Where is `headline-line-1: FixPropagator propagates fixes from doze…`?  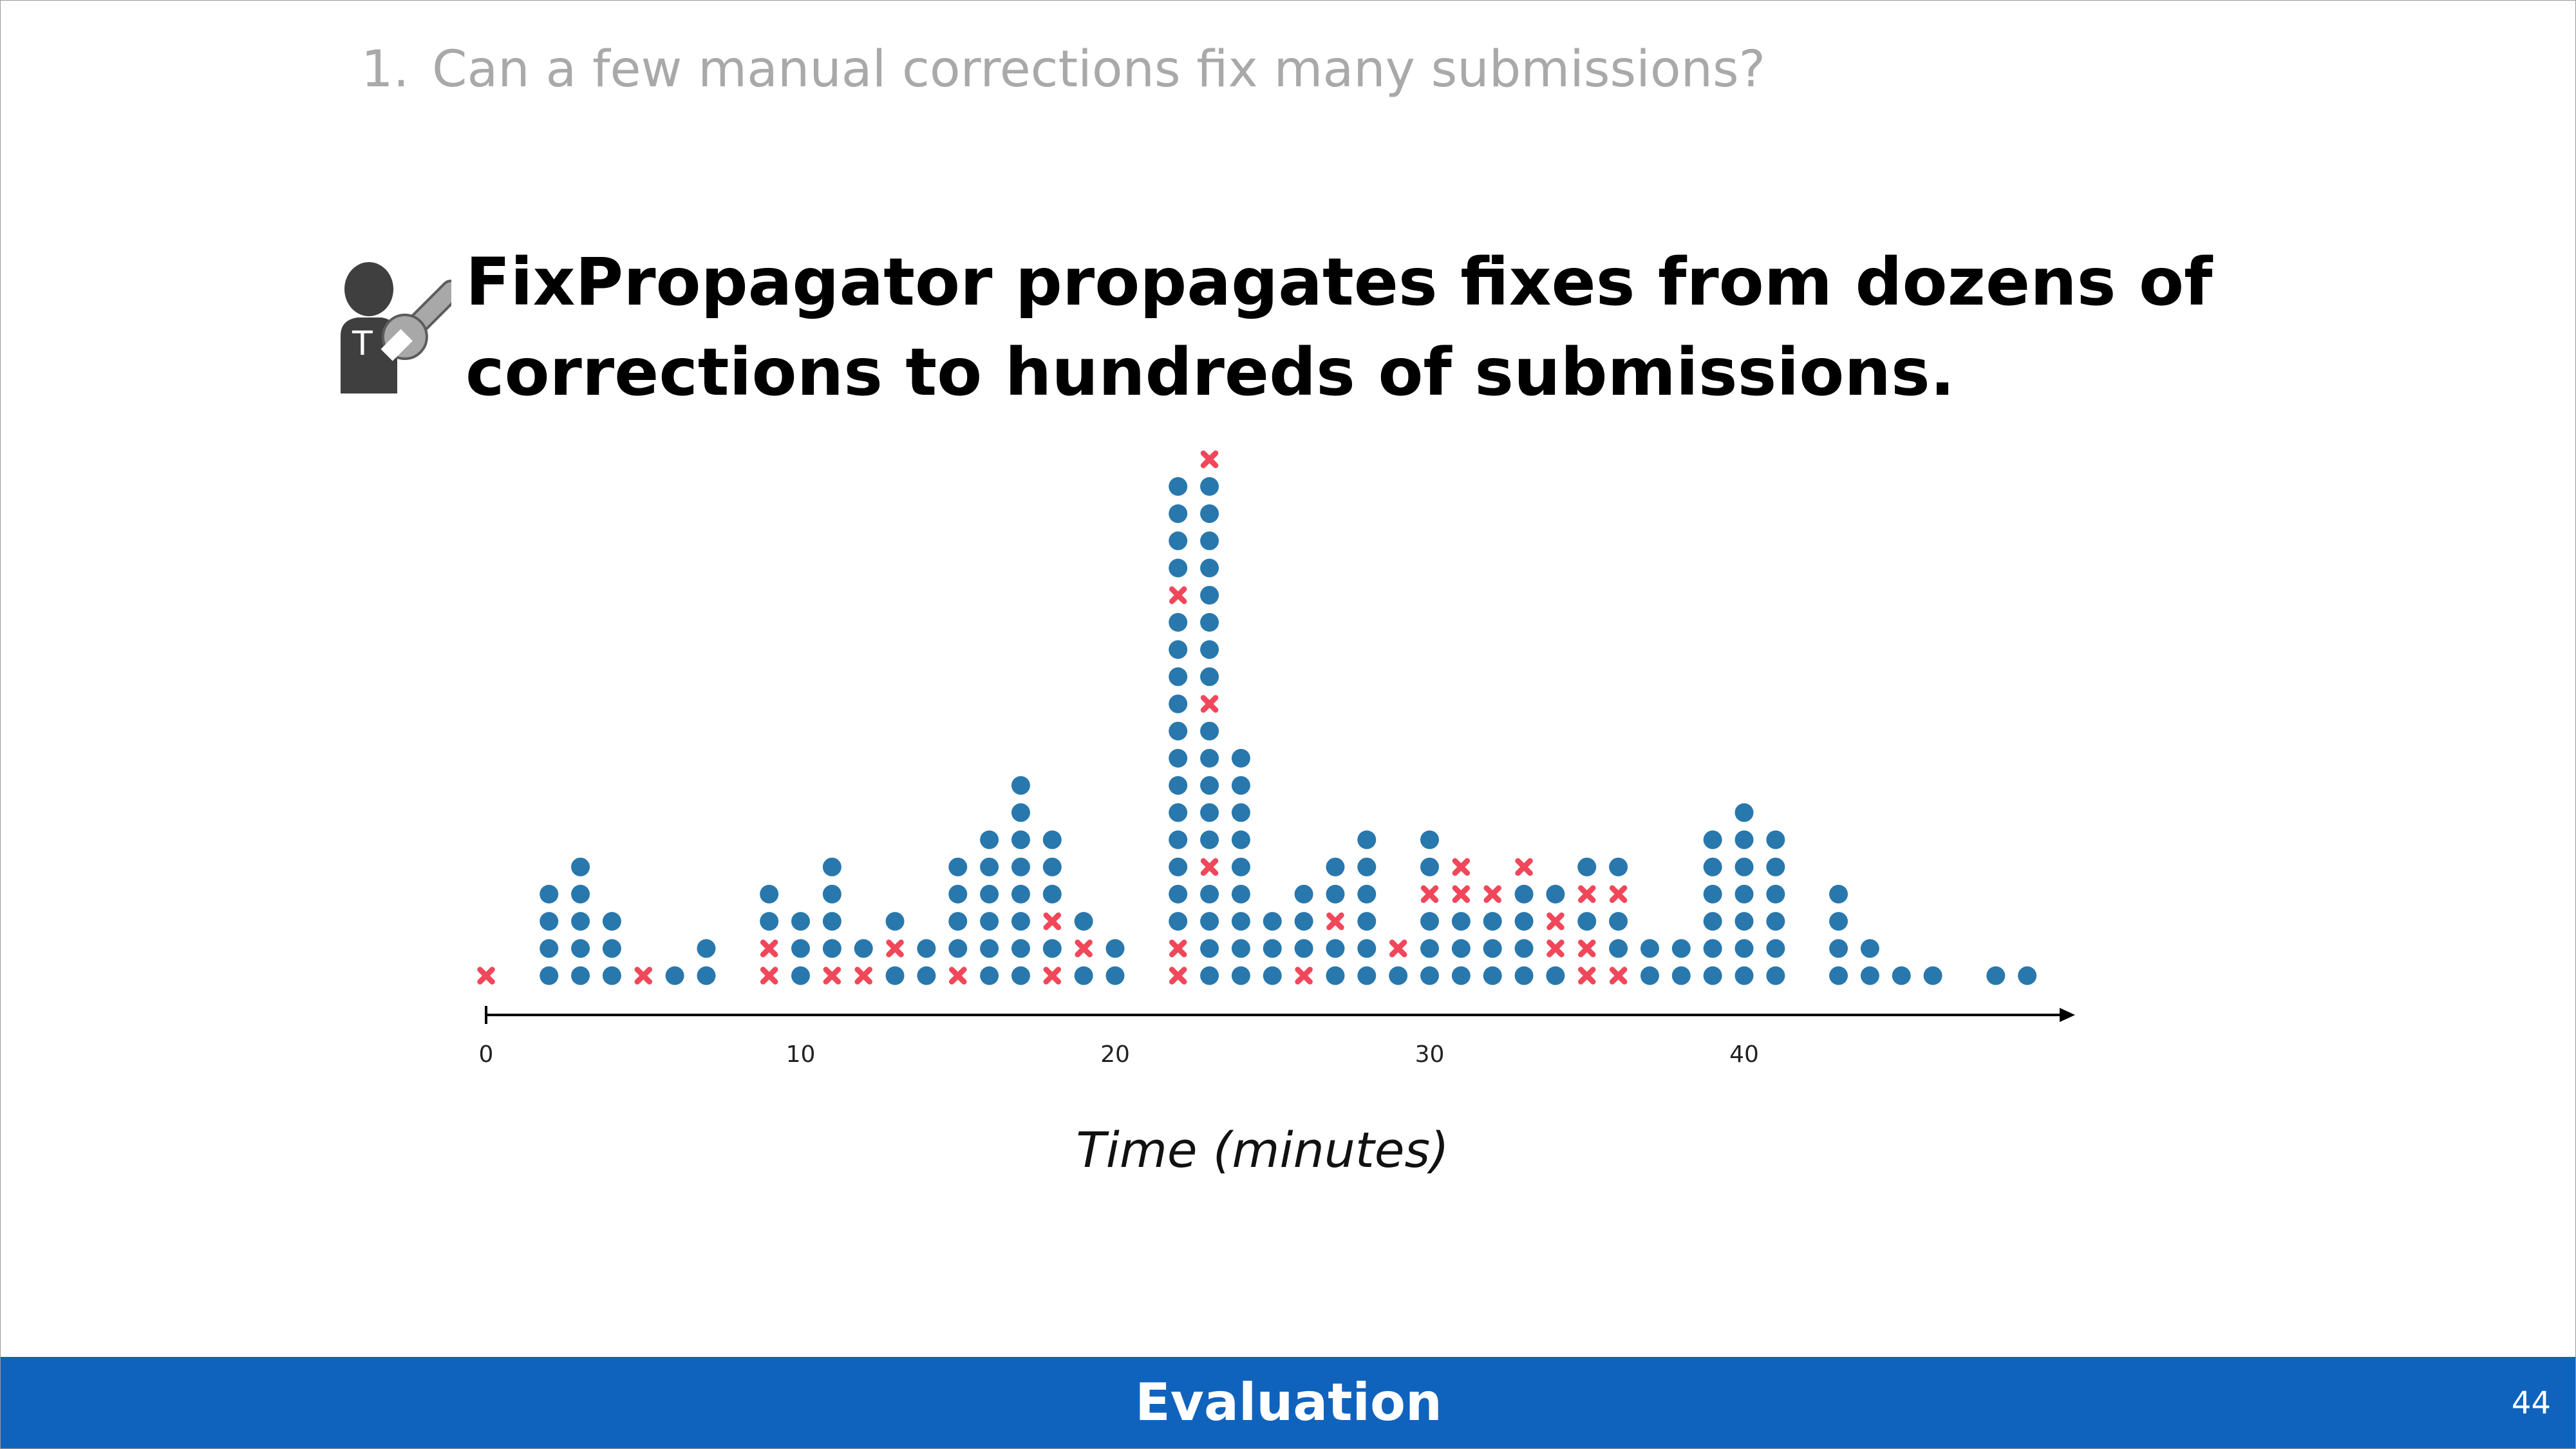
headline-line-1: FixPropagator propagates fixes from doze… is located at coordinates (1339, 282).